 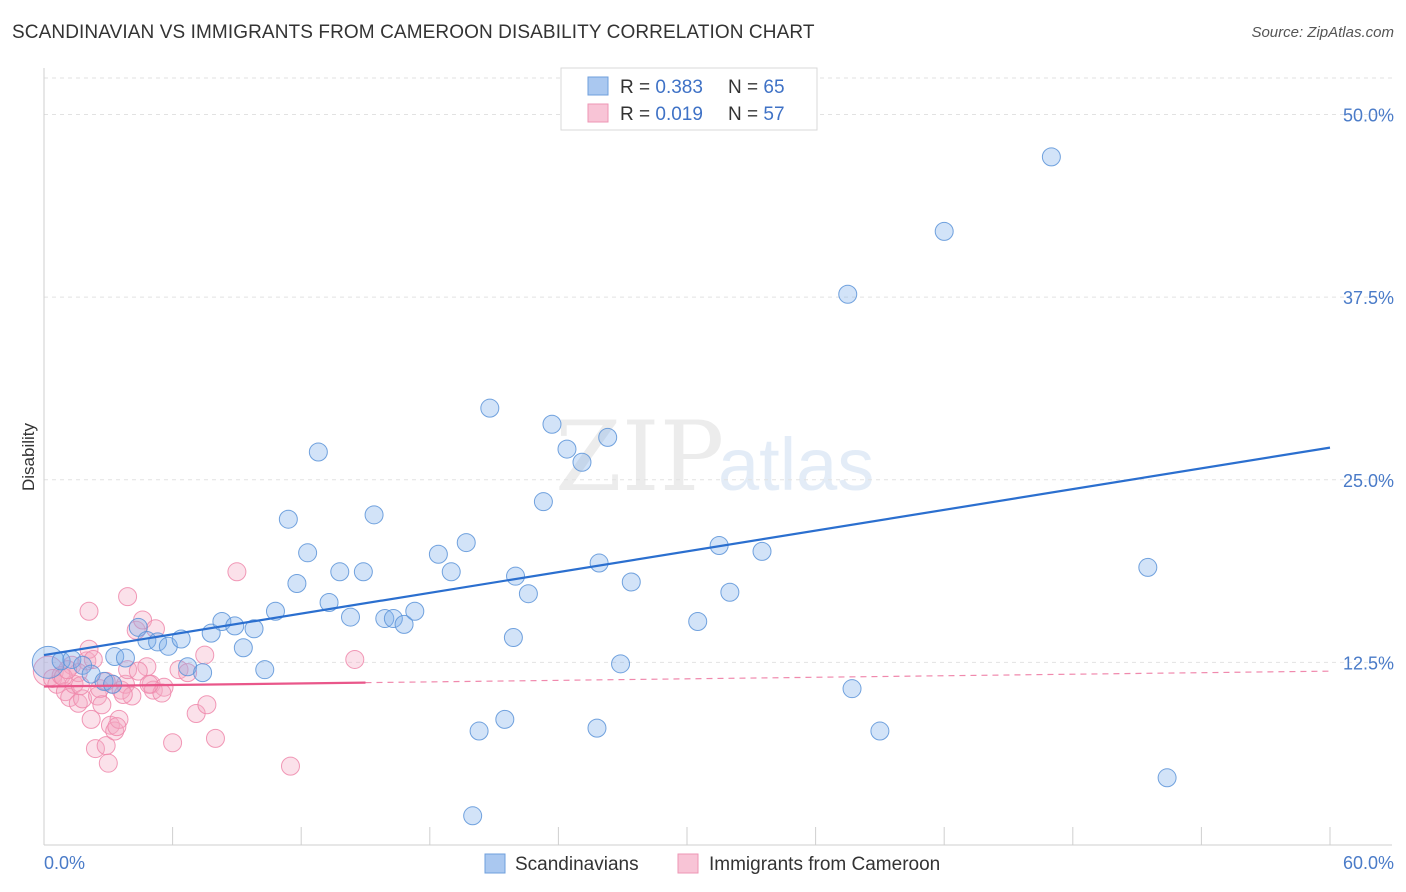 What do you see at coordinates (1368, 390) in the screenshot?
I see `y-tick-labels: 12.5% 25.0% 37.5% 50.0%` at bounding box center [1368, 390].